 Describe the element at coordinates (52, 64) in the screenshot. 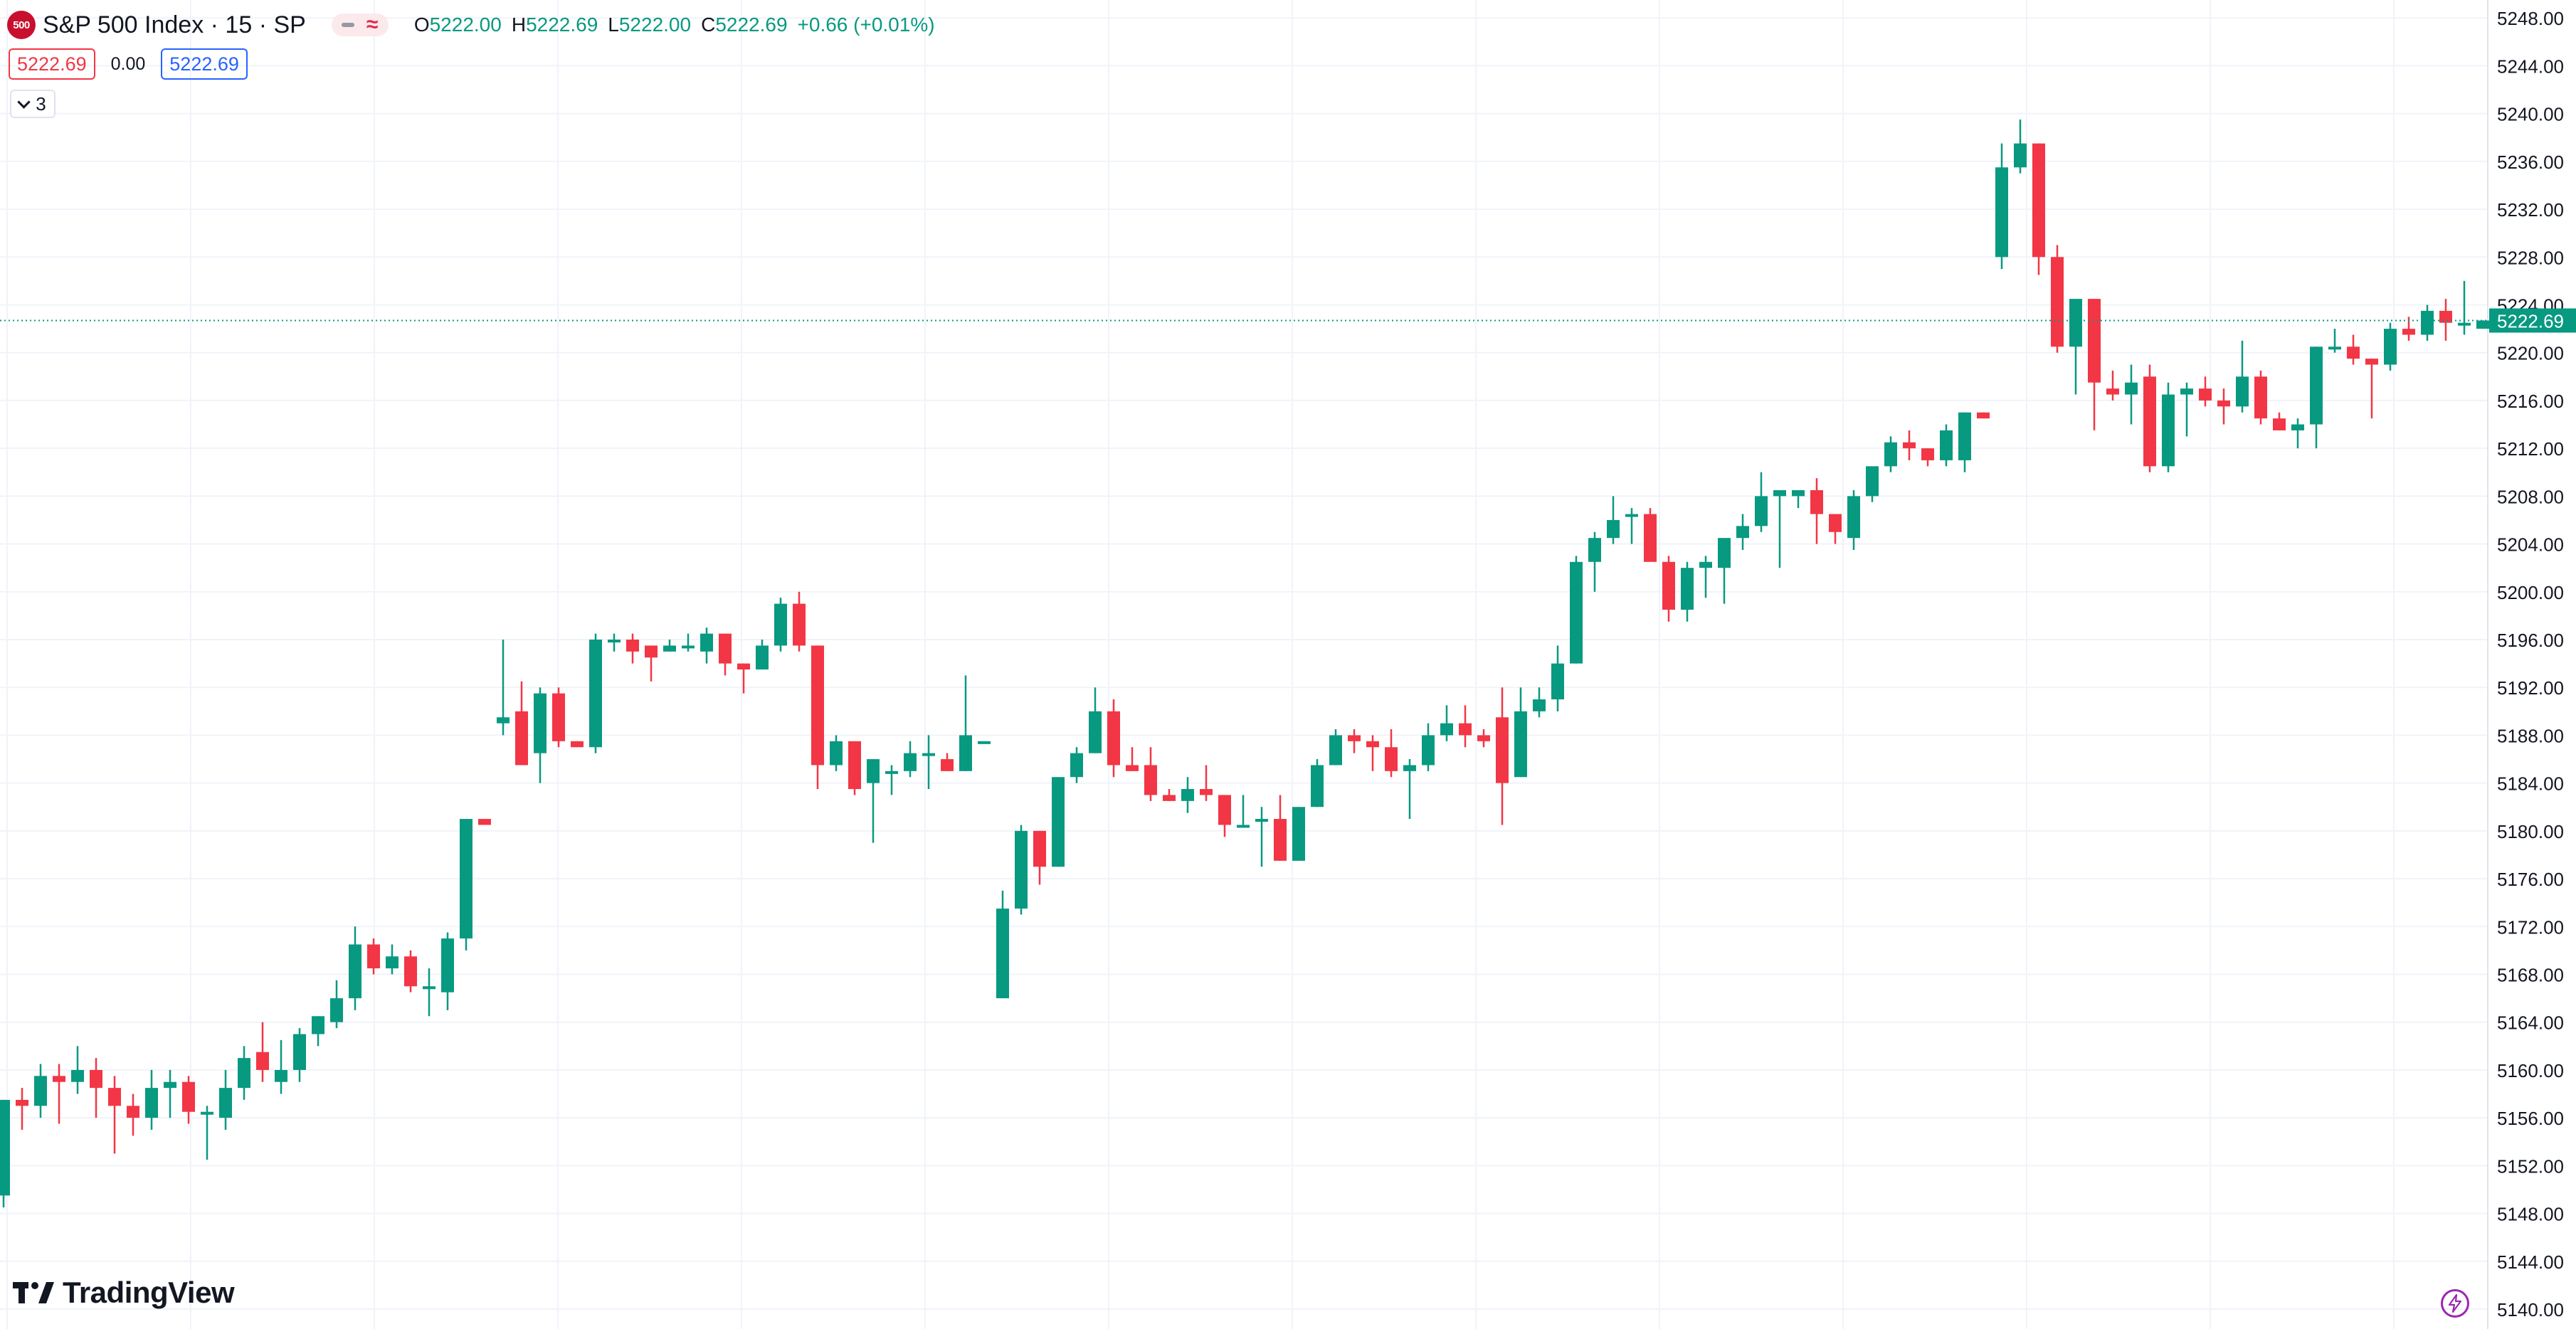

I see `sell-price-button: 5222.69` at that location.